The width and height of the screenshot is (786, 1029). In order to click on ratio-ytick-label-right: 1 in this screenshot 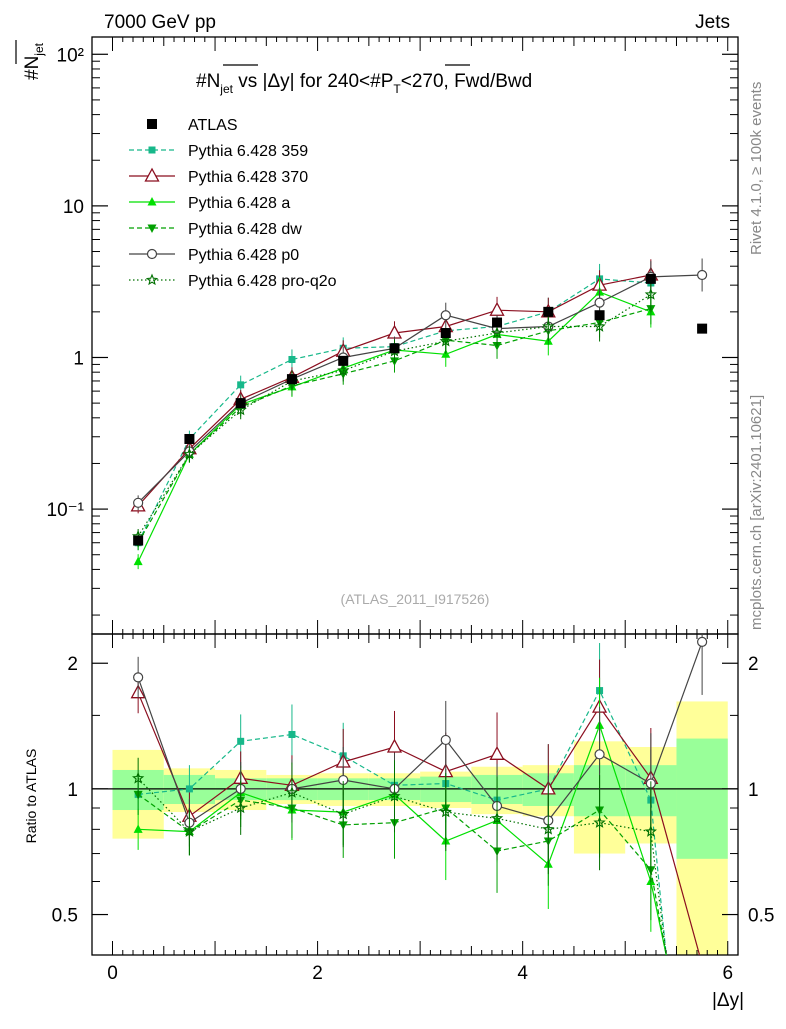, I will do `click(753, 790)`.